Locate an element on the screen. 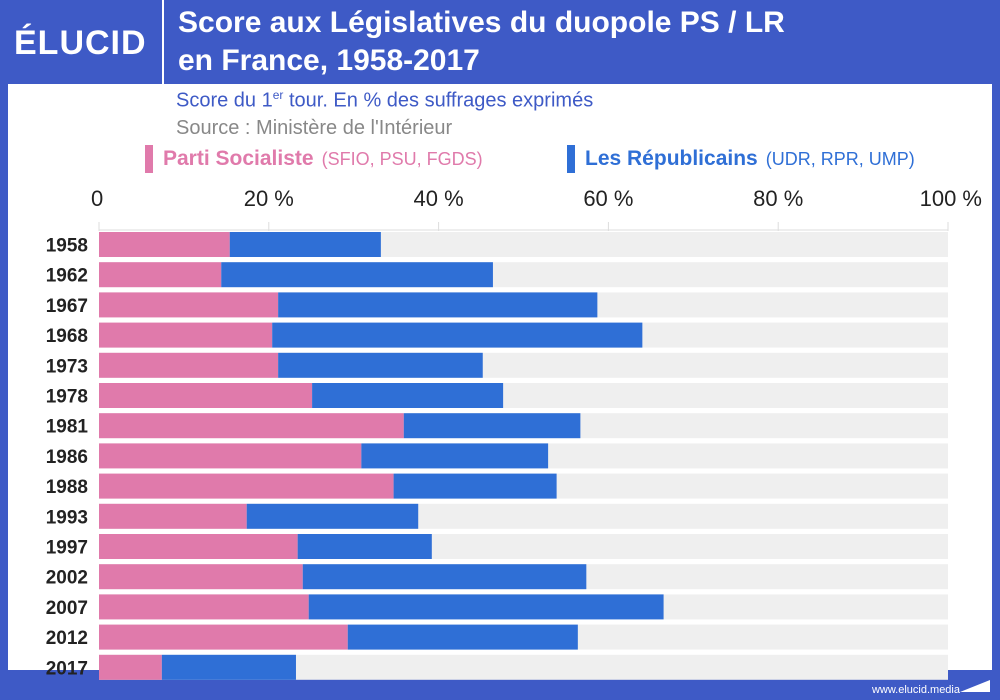 The height and width of the screenshot is (700, 1000). y-category-label: 1967 is located at coordinates (67, 306).